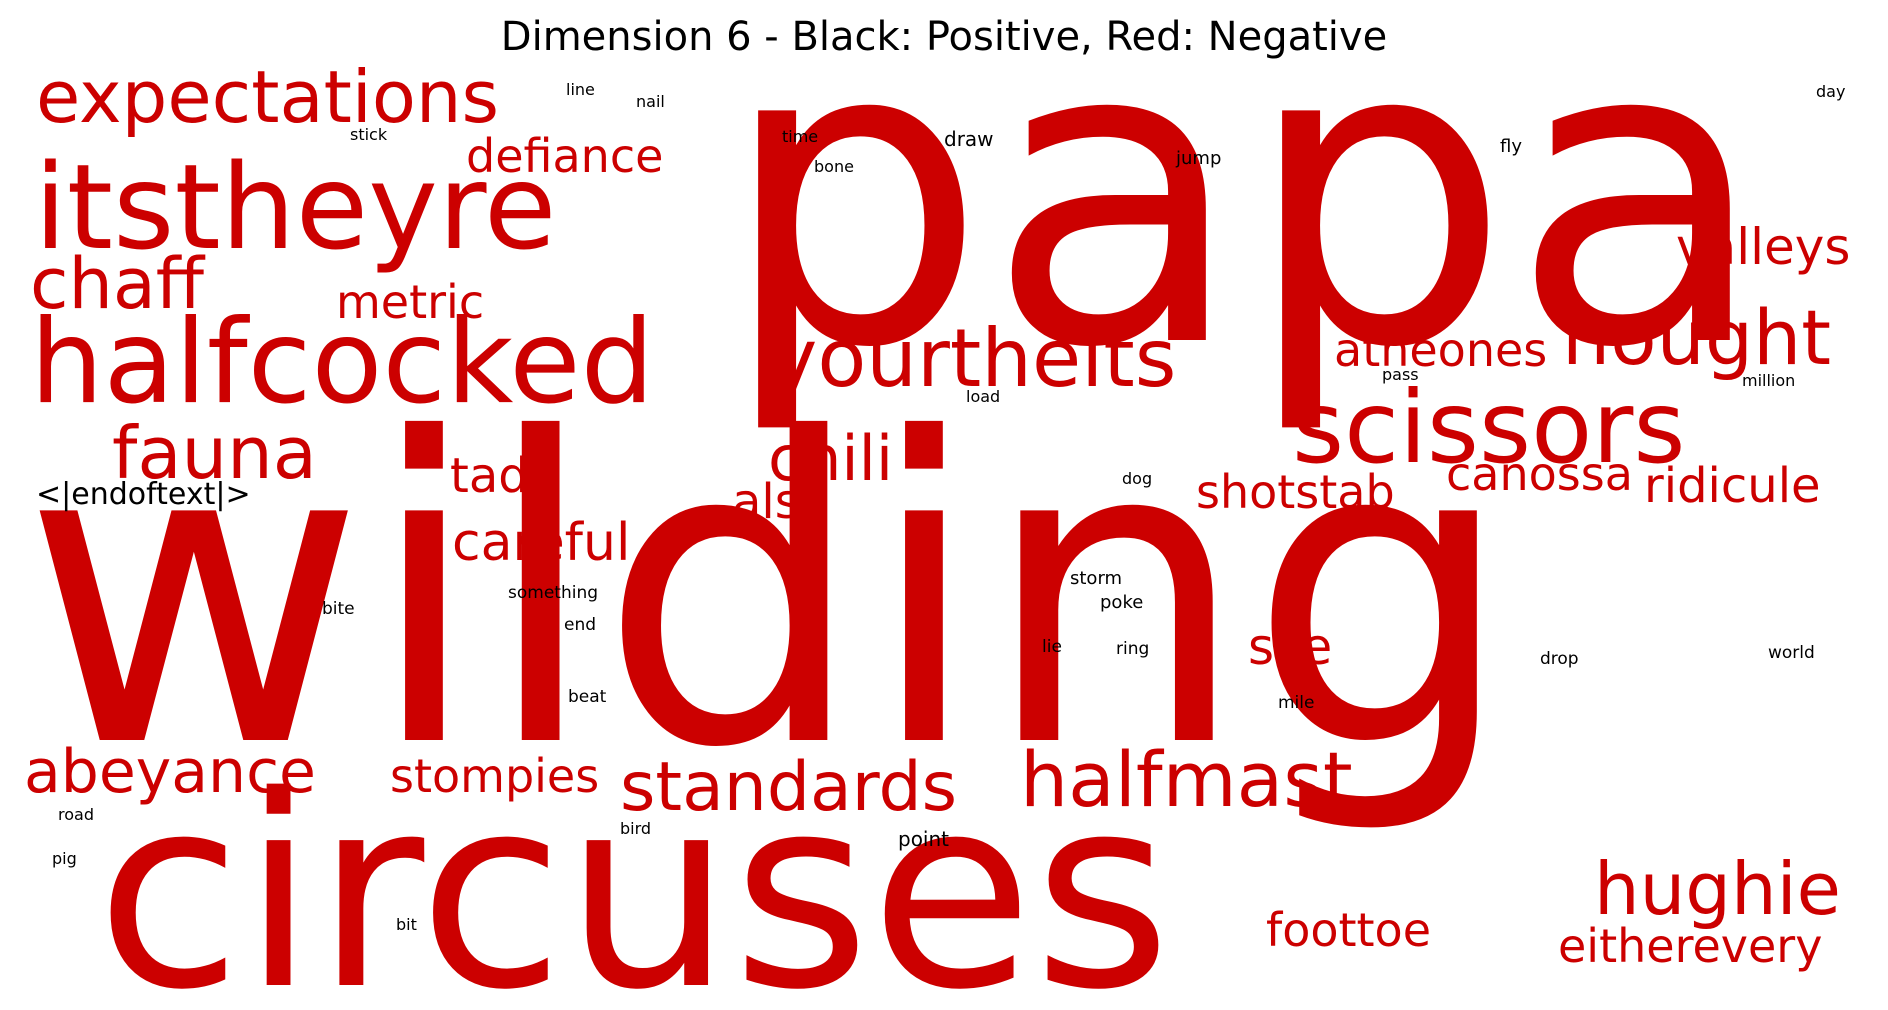 The image size is (1888, 1010). What do you see at coordinates (267, 97) in the screenshot?
I see `word-expectations: expectations` at bounding box center [267, 97].